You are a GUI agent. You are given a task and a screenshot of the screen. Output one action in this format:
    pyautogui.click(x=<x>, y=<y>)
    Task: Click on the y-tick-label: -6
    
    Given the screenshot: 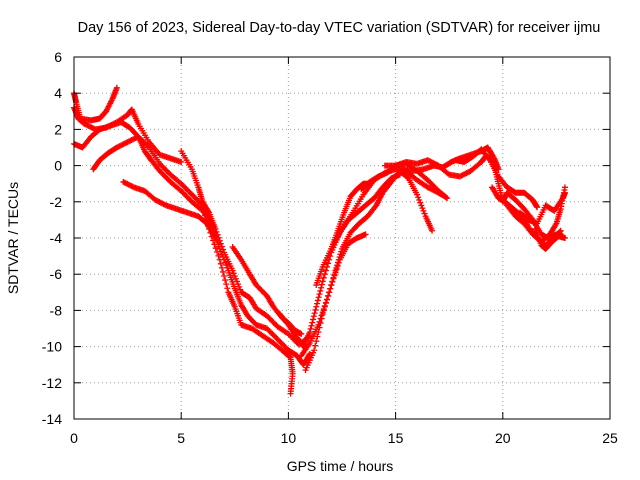 What is the action you would take?
    pyautogui.click(x=56, y=274)
    